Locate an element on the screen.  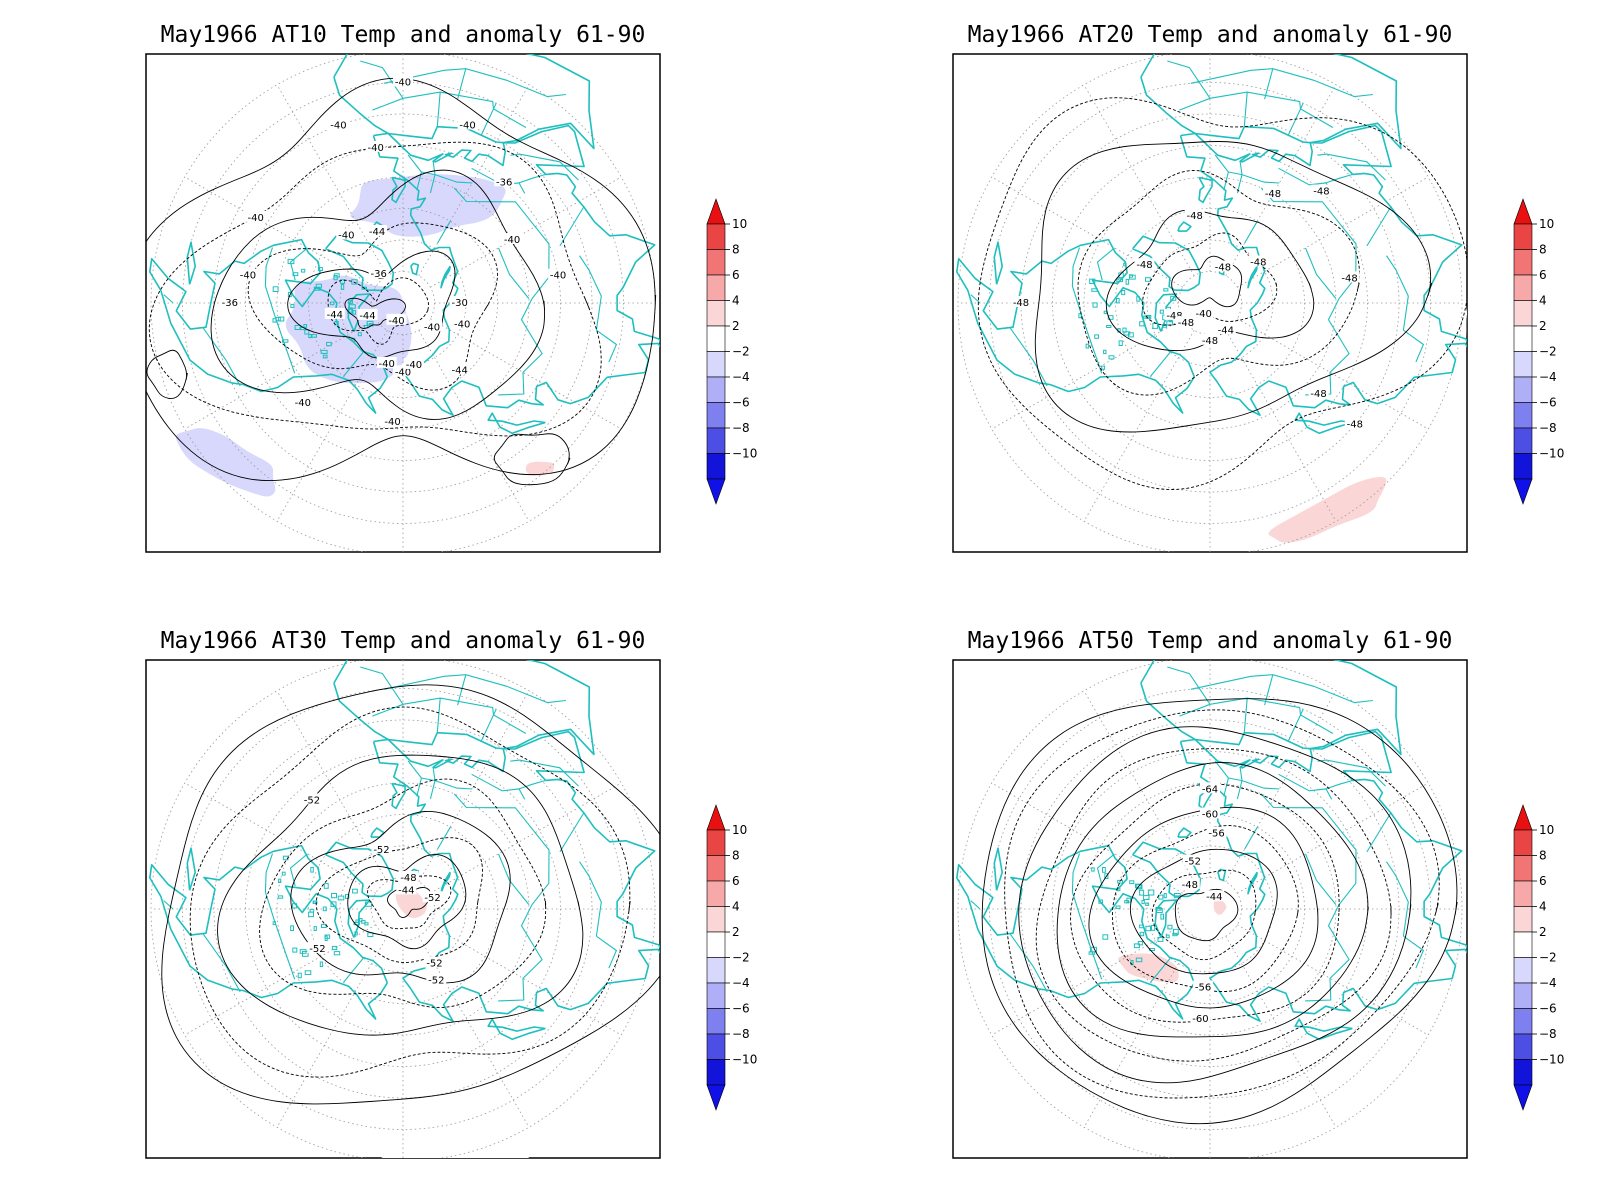
map-area: -60 -56 -44 -48 -52 -56 -60 -64 is located at coordinates (1211, 909).